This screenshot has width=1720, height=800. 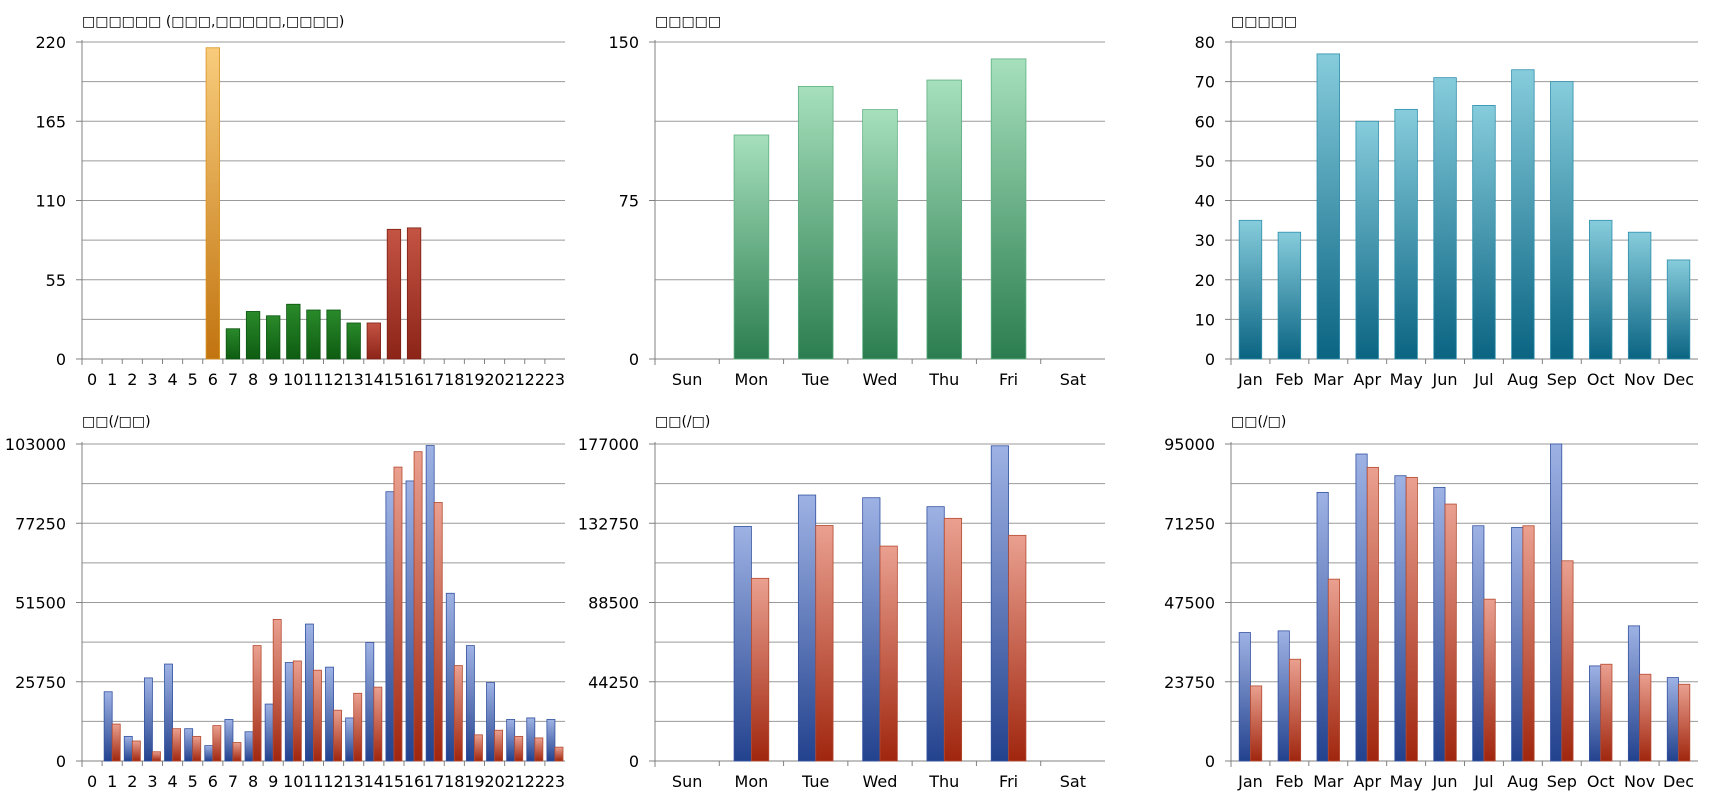 What do you see at coordinates (608, 523) in the screenshot?
I see `y-tick-label: 132750` at bounding box center [608, 523].